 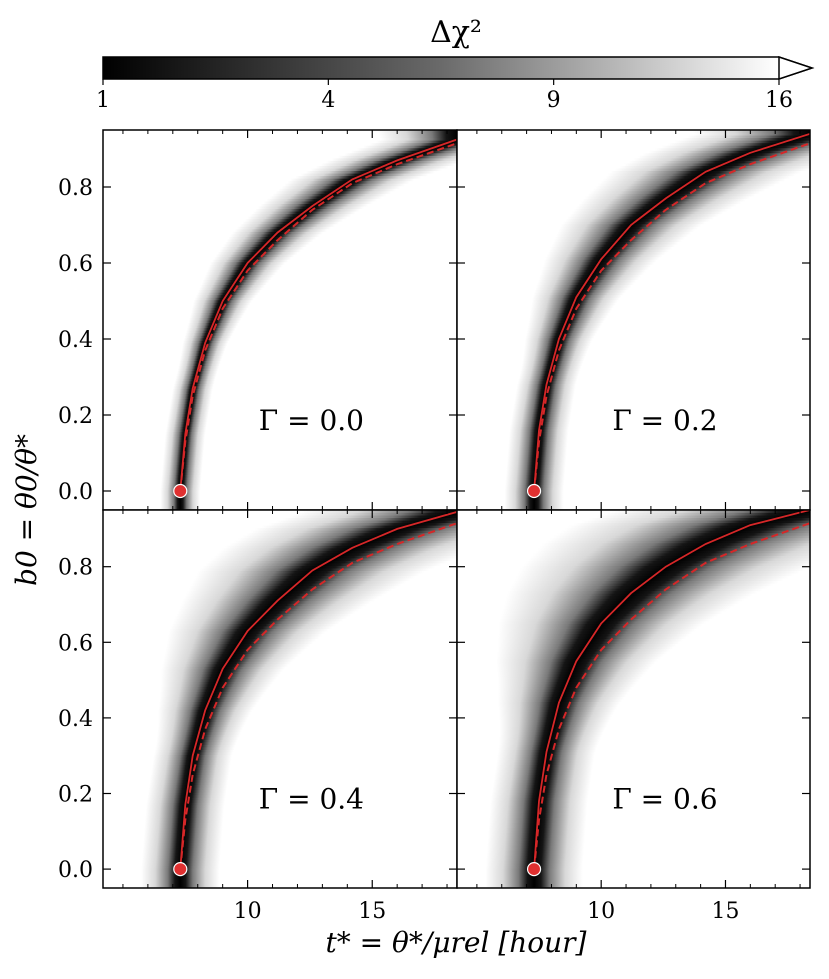 What do you see at coordinates (456, 942) in the screenshot?
I see `x-axis-label: t* = θ*/μrel [hour]` at bounding box center [456, 942].